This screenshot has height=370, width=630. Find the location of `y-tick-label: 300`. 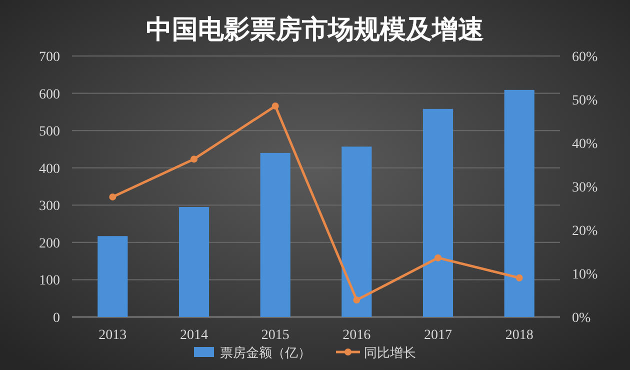

y-tick-label: 300 is located at coordinates (49, 206).